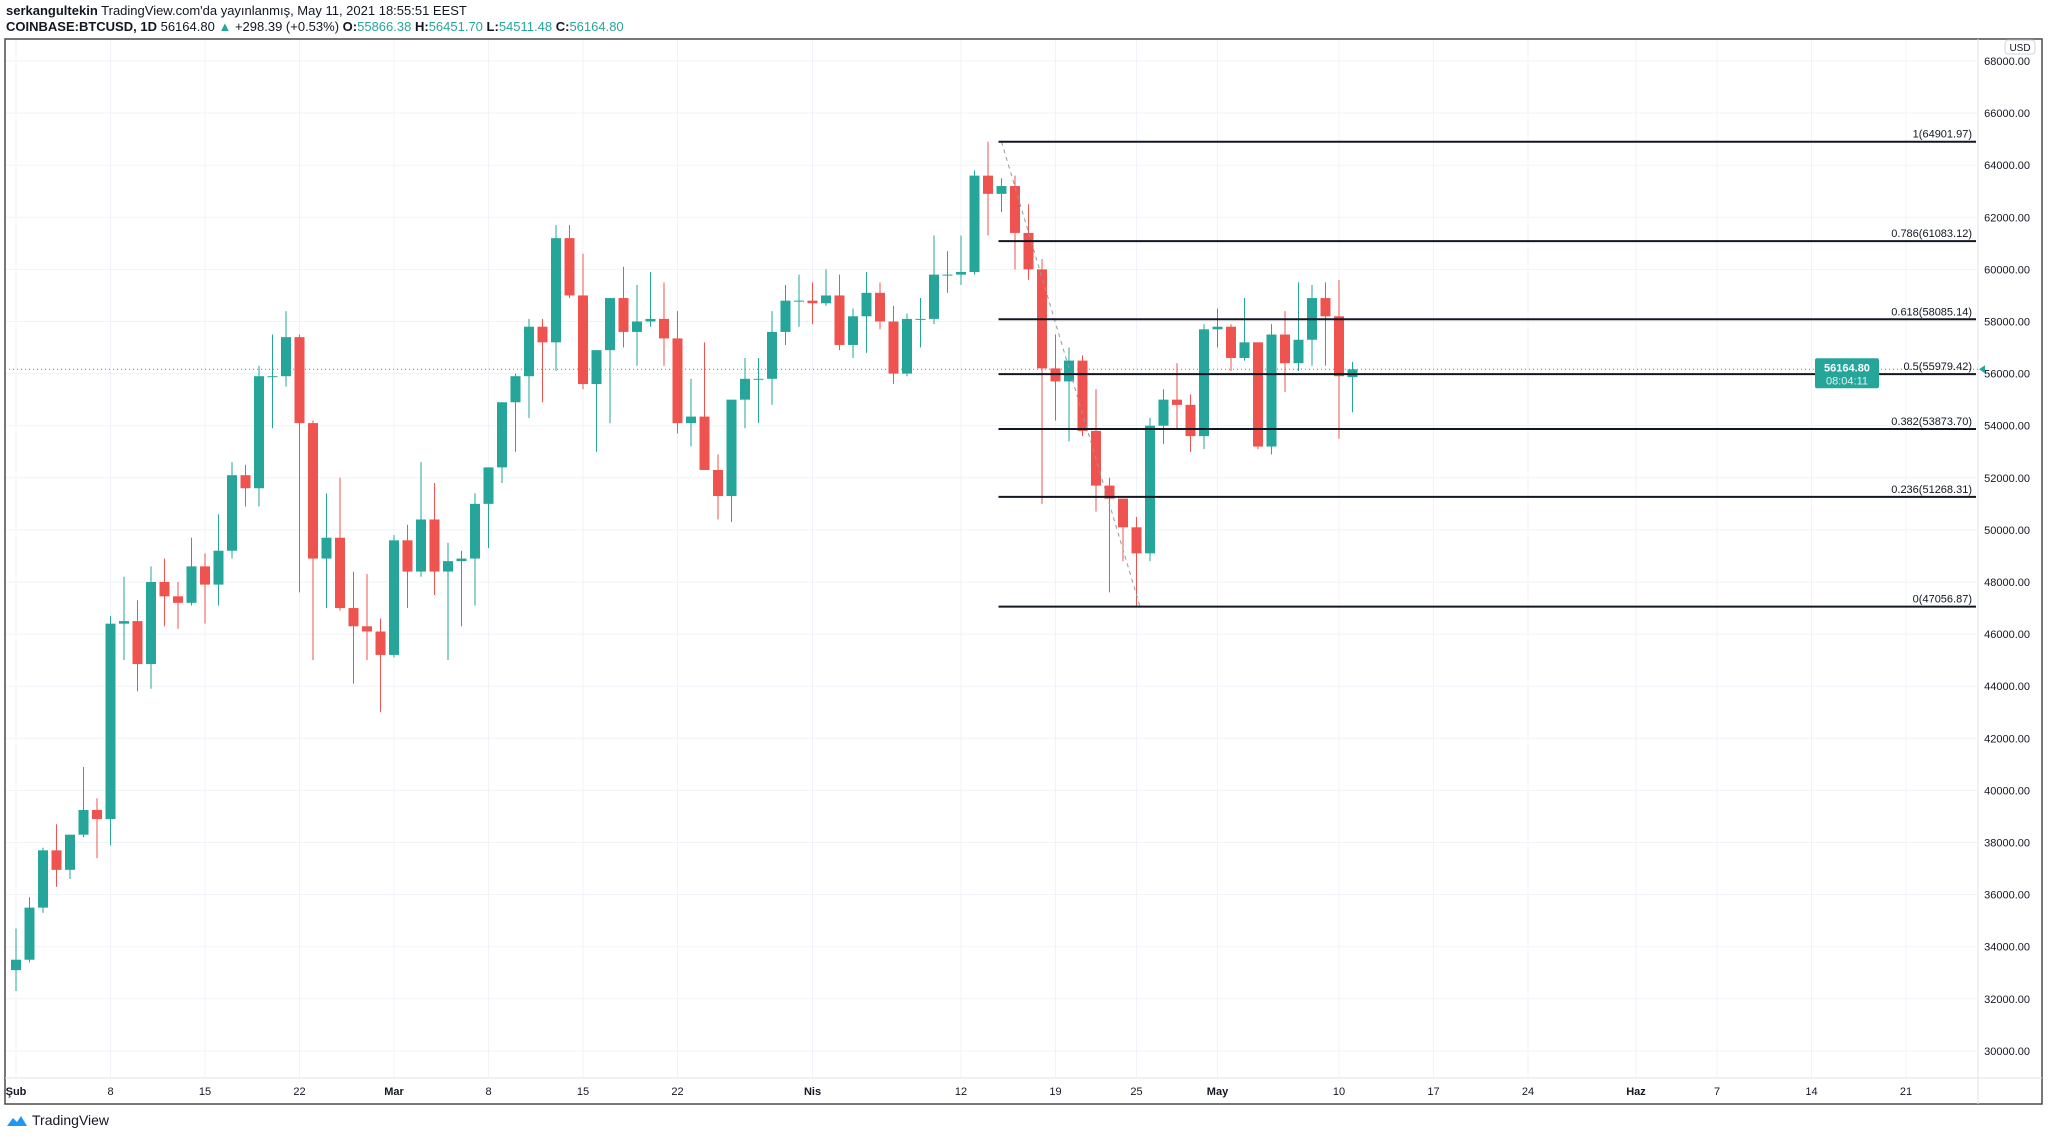  I want to click on author: serkangultekin, so click(52, 10).